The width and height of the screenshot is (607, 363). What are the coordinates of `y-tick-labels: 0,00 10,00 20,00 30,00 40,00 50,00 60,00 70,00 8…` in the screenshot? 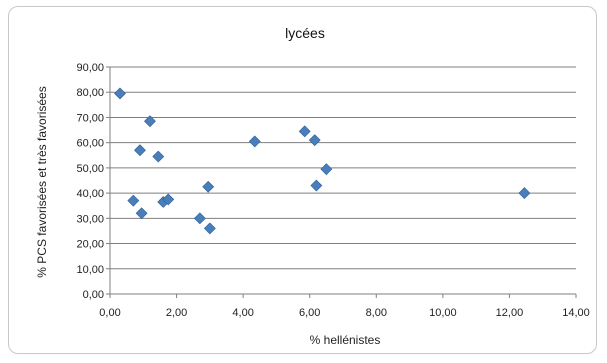 It's located at (90, 181).